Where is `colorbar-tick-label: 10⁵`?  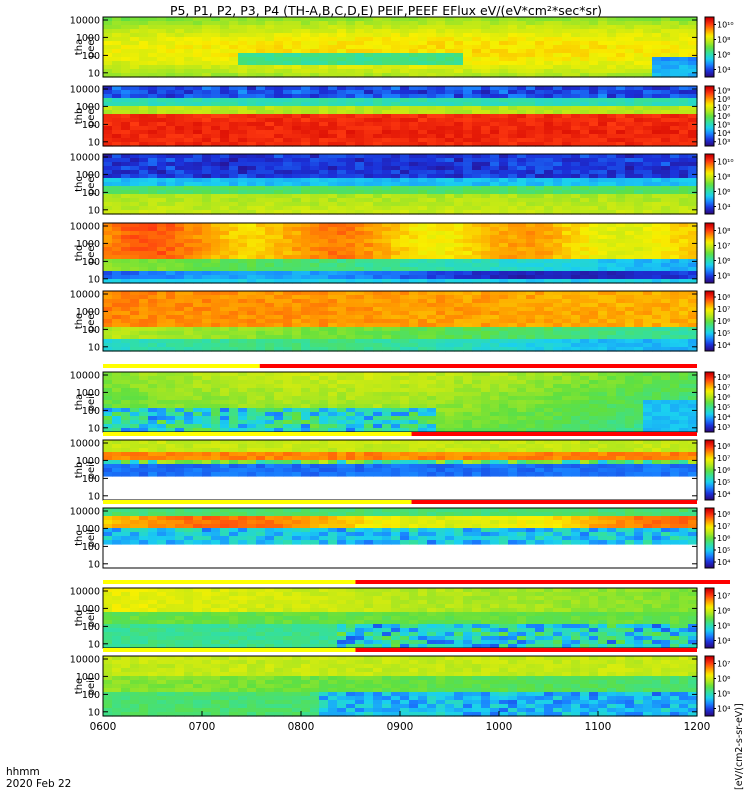 colorbar-tick-label: 10⁵ is located at coordinates (723, 125).